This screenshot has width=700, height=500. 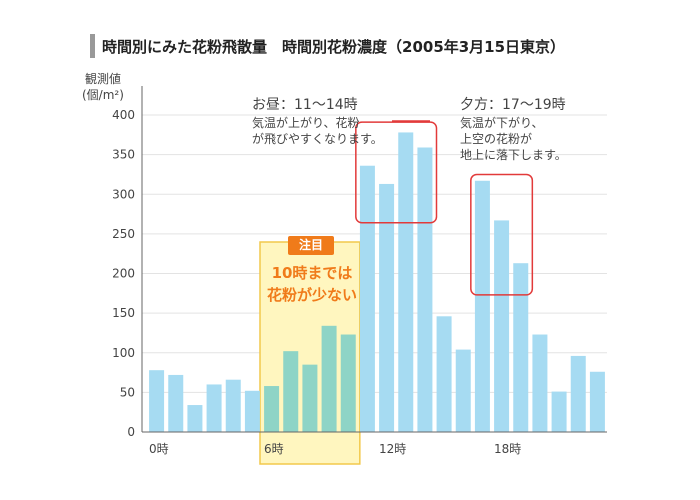 I want to click on y-tick-label: 150, so click(x=123, y=313).